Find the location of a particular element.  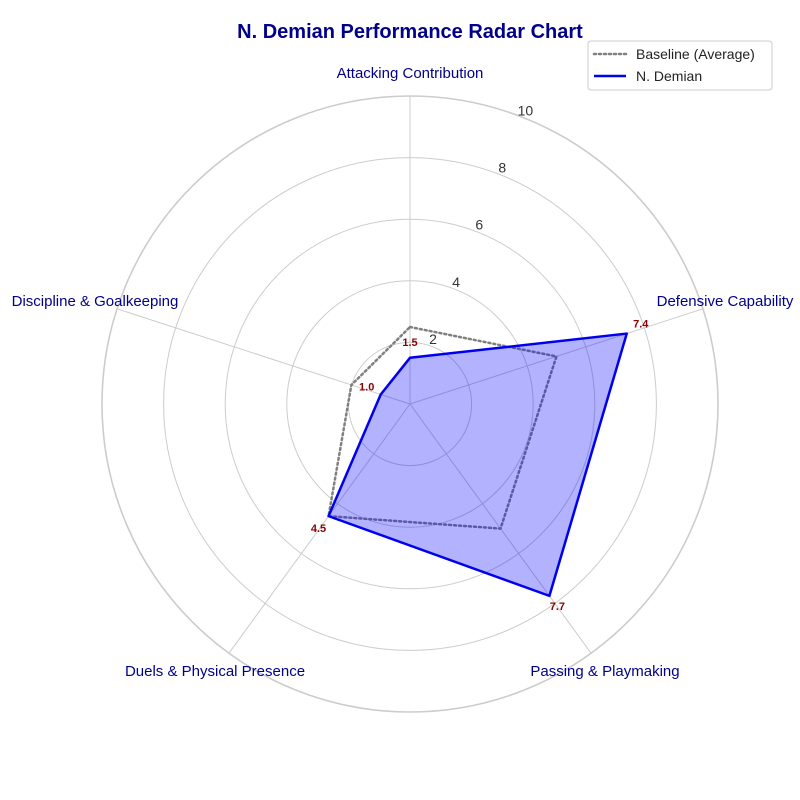

legend-box is located at coordinates (680, 65).